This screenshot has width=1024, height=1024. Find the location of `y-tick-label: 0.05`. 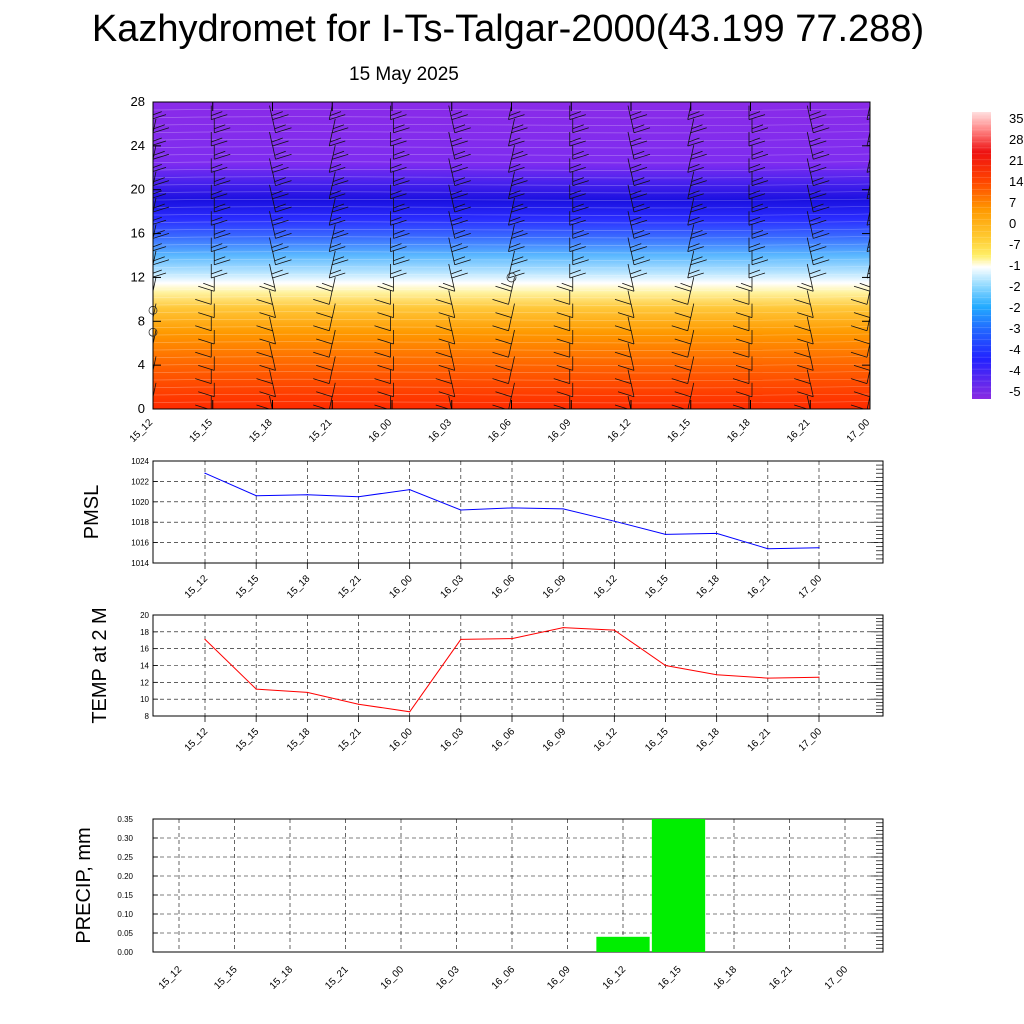

y-tick-label: 0.05 is located at coordinates (125, 933).